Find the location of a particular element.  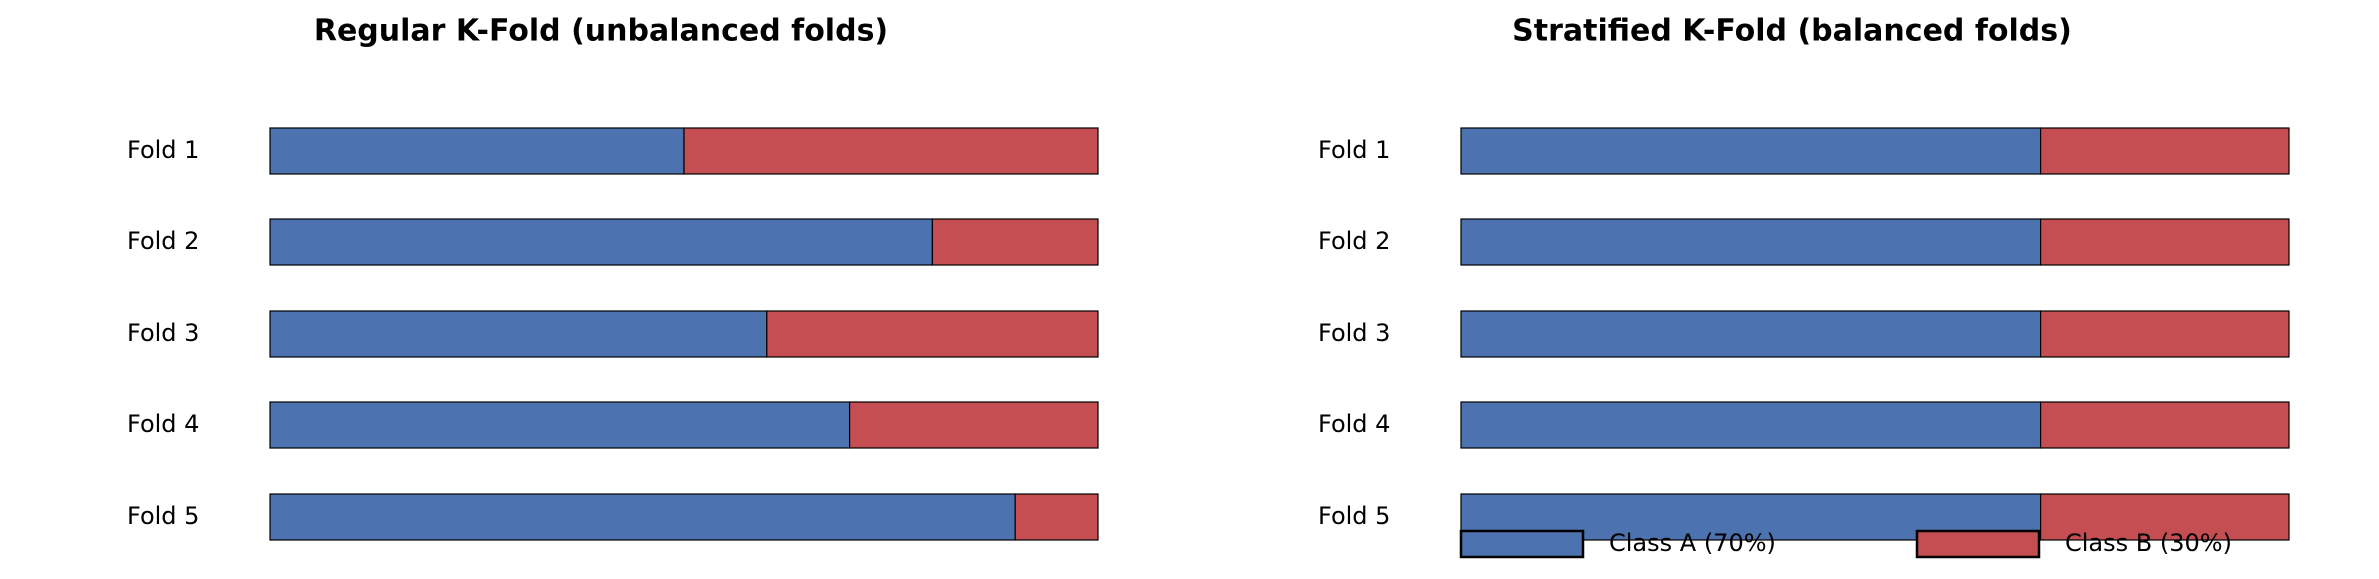

chart-title: Regular K-Fold (unbalanced folds) is located at coordinates (601, 31).